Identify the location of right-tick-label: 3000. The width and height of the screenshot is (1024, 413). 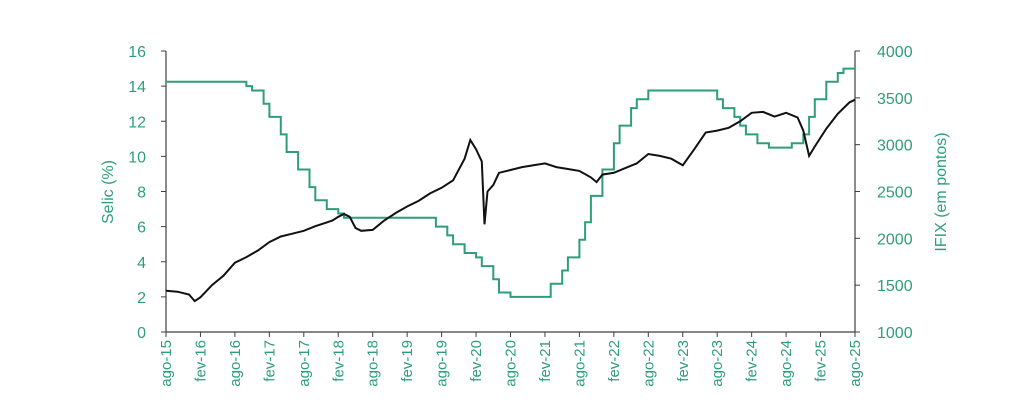
(895, 146).